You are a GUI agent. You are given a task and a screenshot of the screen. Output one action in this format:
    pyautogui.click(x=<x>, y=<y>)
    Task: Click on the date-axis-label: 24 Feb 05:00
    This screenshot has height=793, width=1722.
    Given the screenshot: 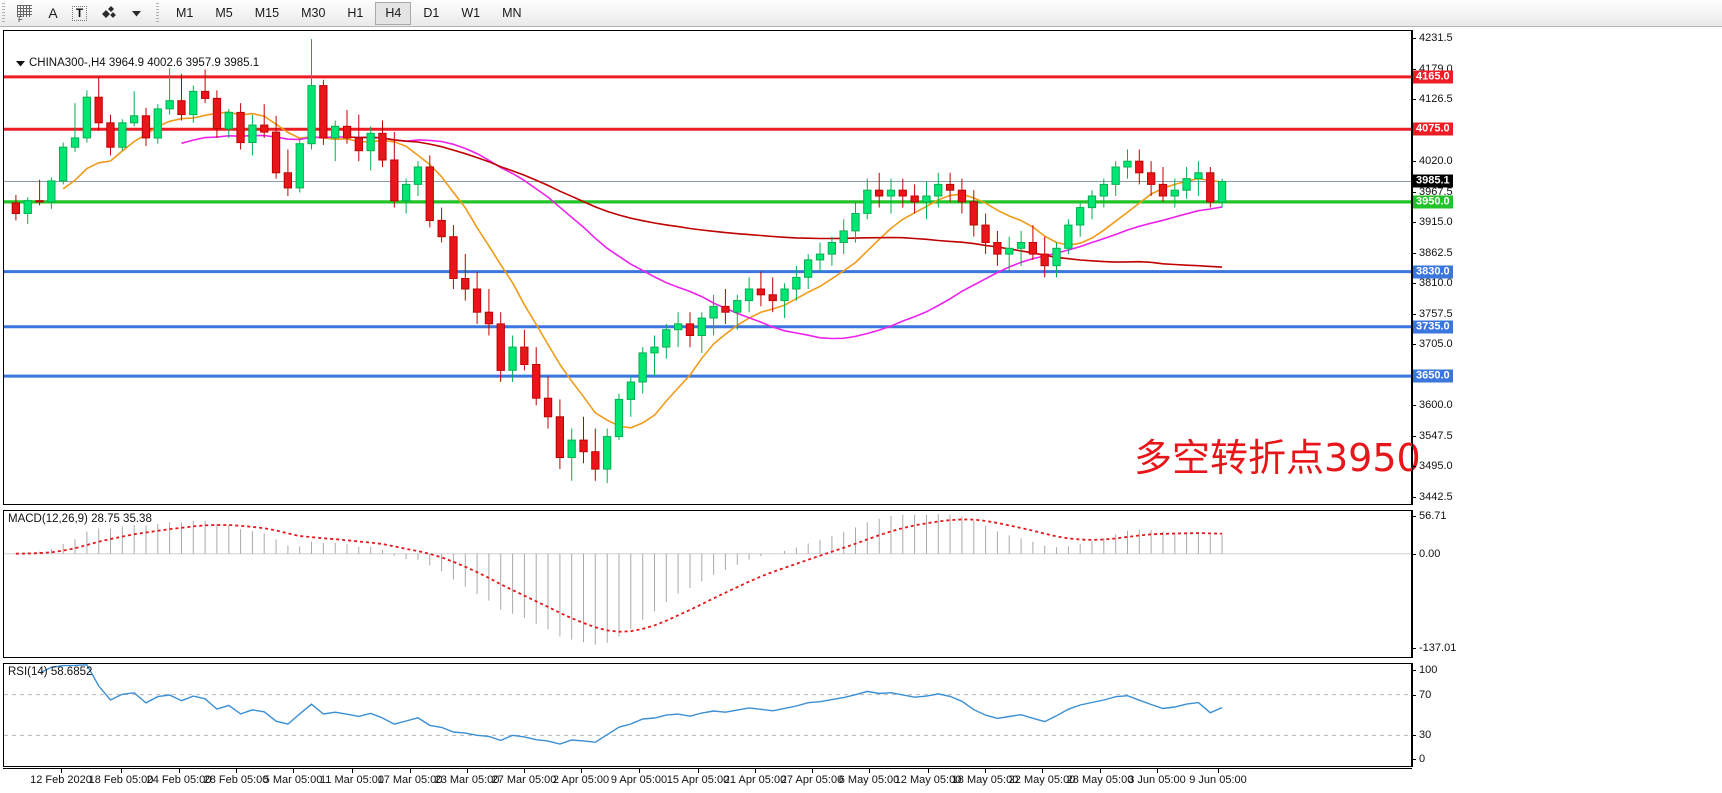 What is the action you would take?
    pyautogui.click(x=179, y=780)
    